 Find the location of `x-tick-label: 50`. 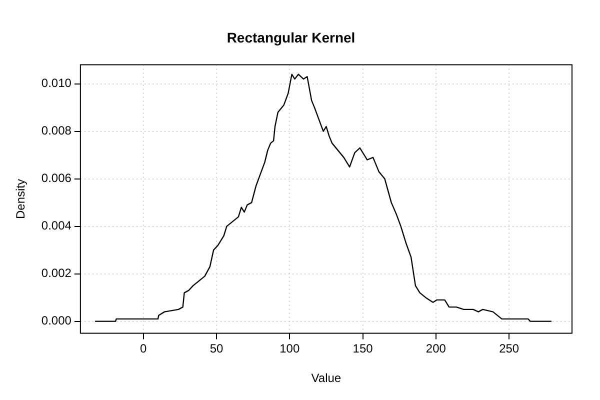

x-tick-label: 50 is located at coordinates (217, 349).